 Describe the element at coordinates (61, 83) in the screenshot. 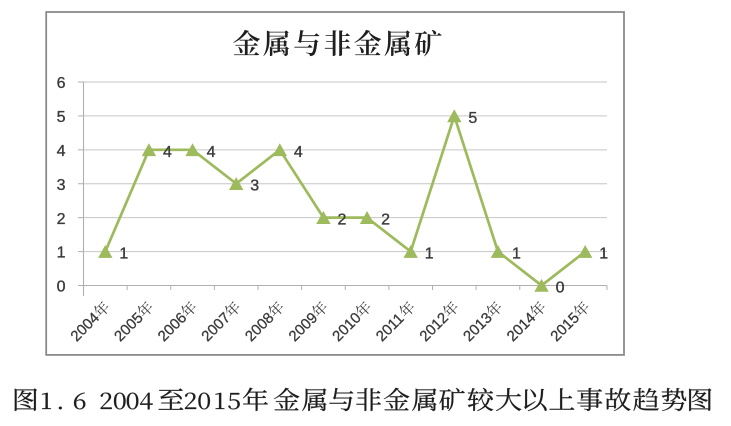

I see `svg-text: 6` at that location.